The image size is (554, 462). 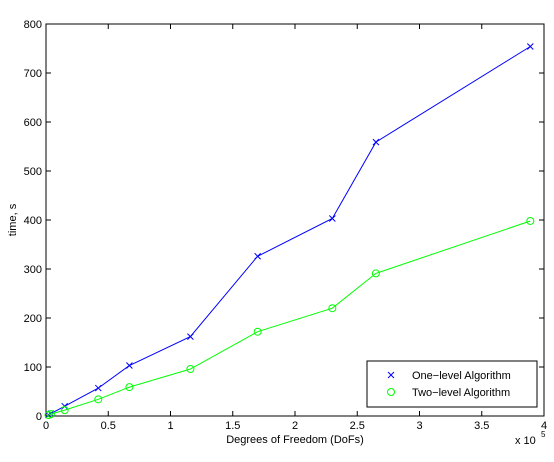 What do you see at coordinates (295, 426) in the screenshot?
I see `x-tick-label: 2` at bounding box center [295, 426].